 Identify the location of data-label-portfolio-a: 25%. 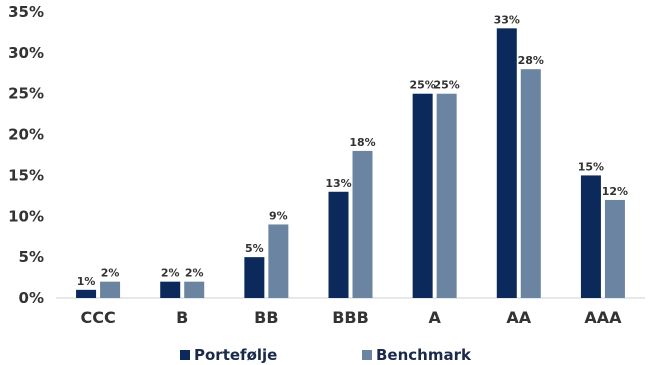
(422, 85).